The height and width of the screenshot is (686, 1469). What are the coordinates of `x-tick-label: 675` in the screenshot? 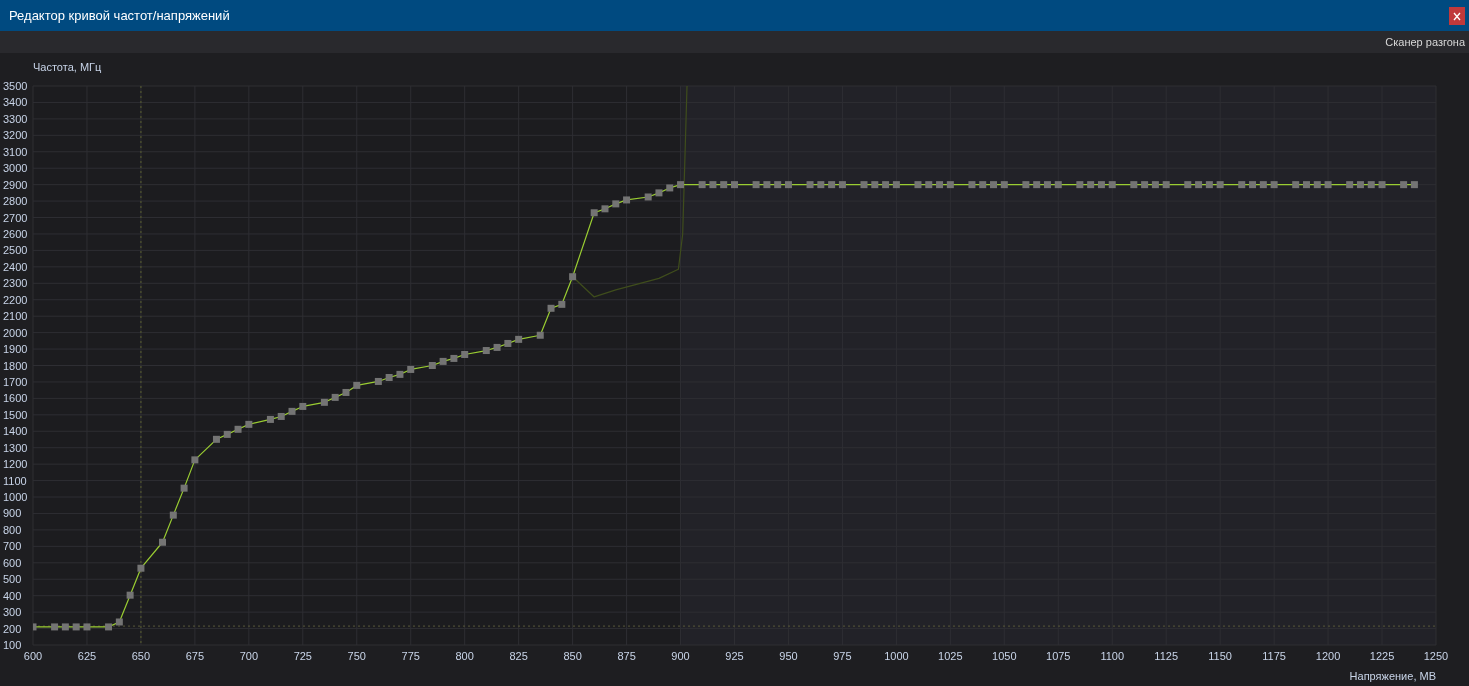 It's located at (195, 656).